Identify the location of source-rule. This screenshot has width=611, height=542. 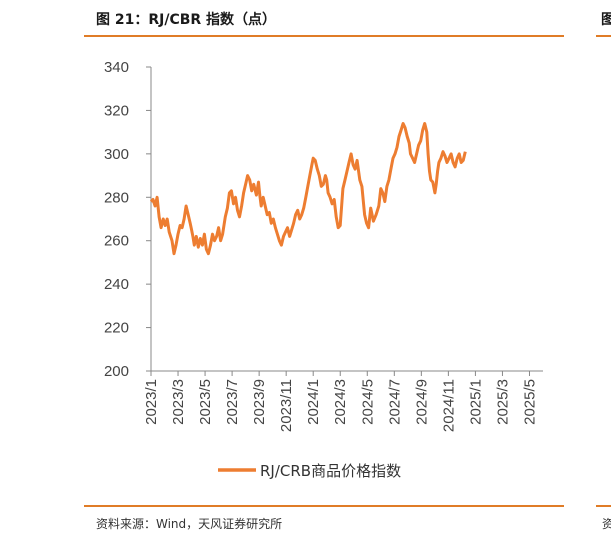
(324, 506).